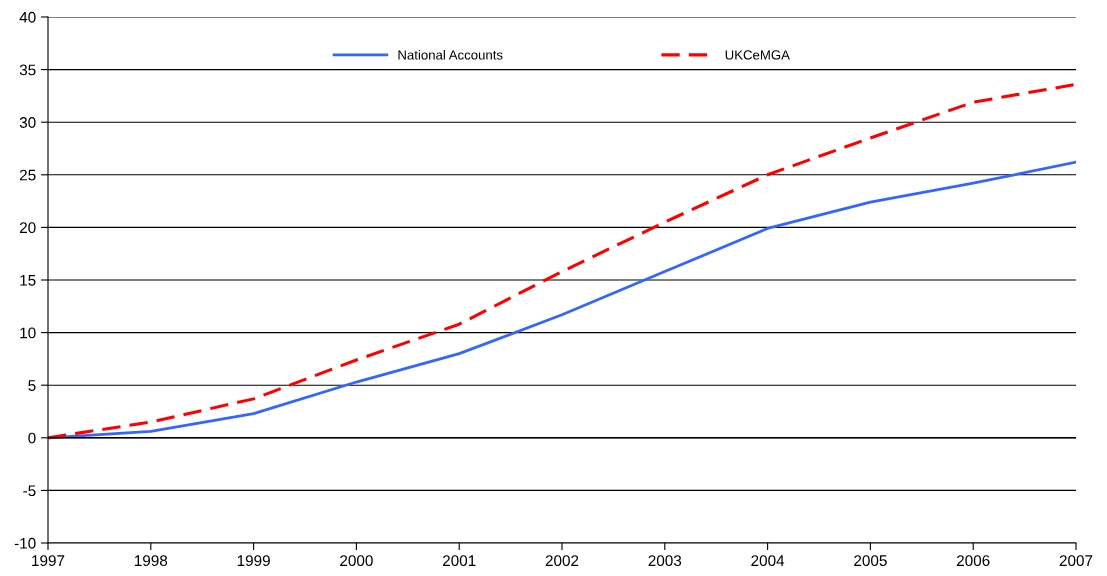  What do you see at coordinates (665, 561) in the screenshot?
I see `x-tick-label: 2003` at bounding box center [665, 561].